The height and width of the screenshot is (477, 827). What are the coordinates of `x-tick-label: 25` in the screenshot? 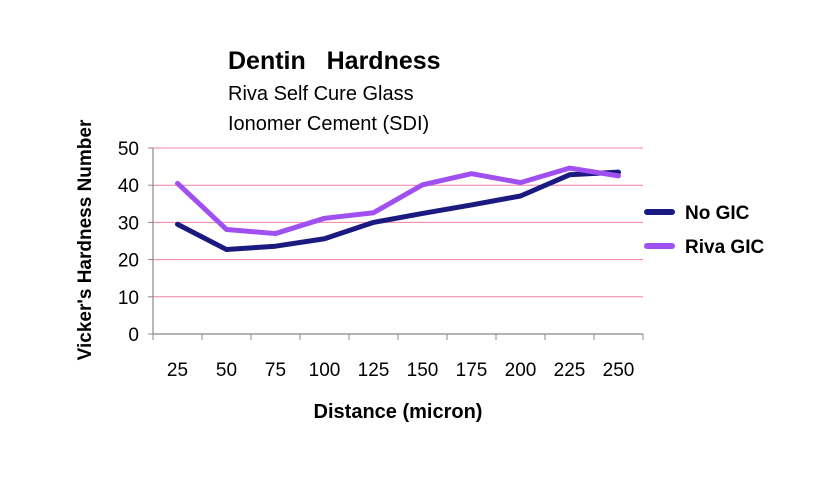 It's located at (177, 370).